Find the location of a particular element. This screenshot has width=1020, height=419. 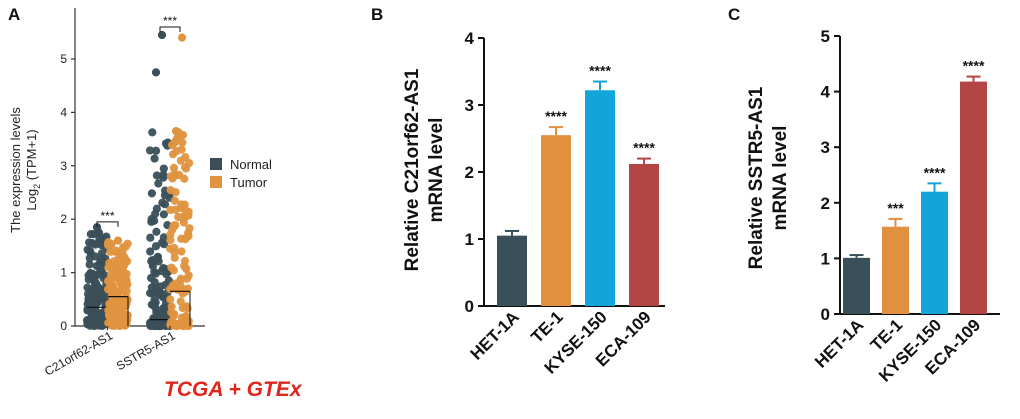

y-tick-label-a: 3 is located at coordinates (63, 166).